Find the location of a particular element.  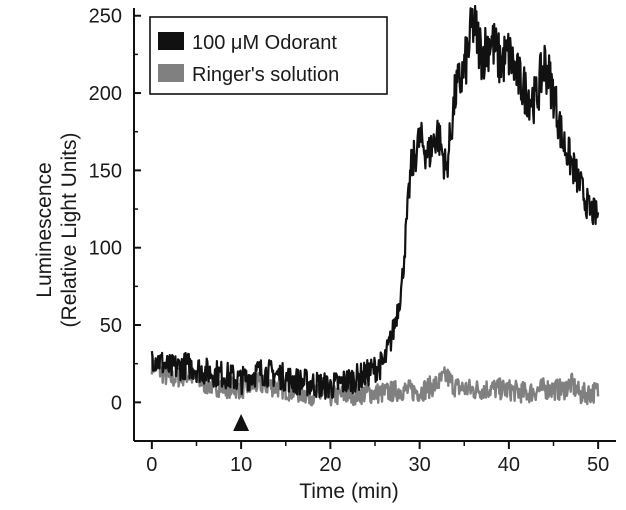

x-tick-label: 50 is located at coordinates (598, 465).